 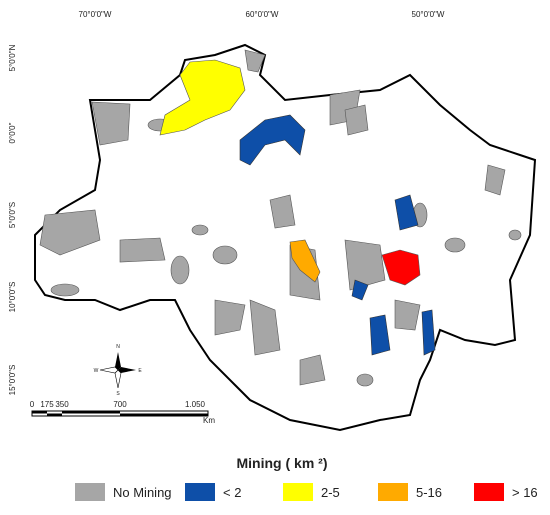 What do you see at coordinates (12, 297) in the screenshot?
I see `latitude-label: 10°0'0"S` at bounding box center [12, 297].